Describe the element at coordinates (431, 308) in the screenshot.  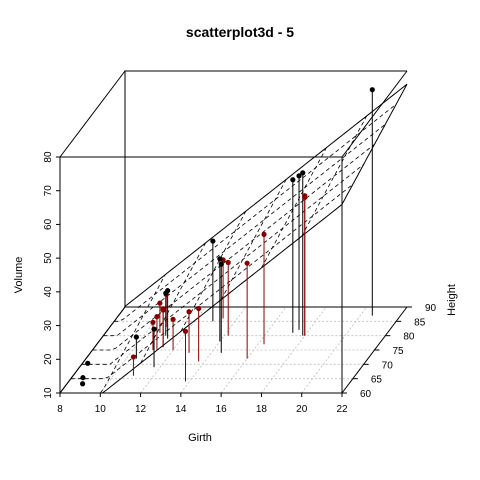
I see `y-tick-label-6: 90` at that location.